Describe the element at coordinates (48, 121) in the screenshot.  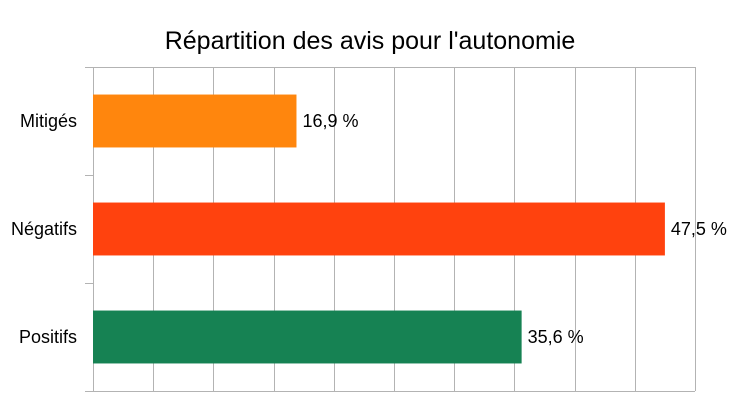
I see `category-label: Mitigés` at that location.